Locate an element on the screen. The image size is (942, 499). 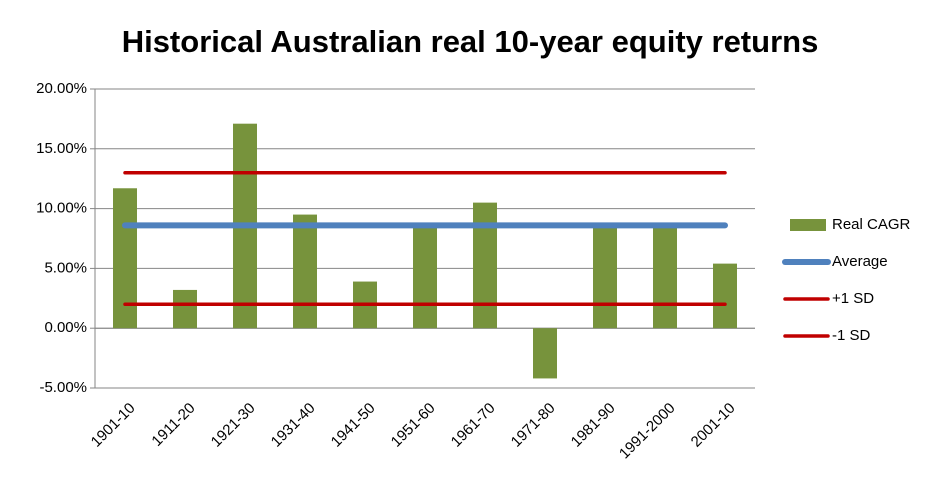
x-tick-label: 1971-80 is located at coordinates (533, 425).